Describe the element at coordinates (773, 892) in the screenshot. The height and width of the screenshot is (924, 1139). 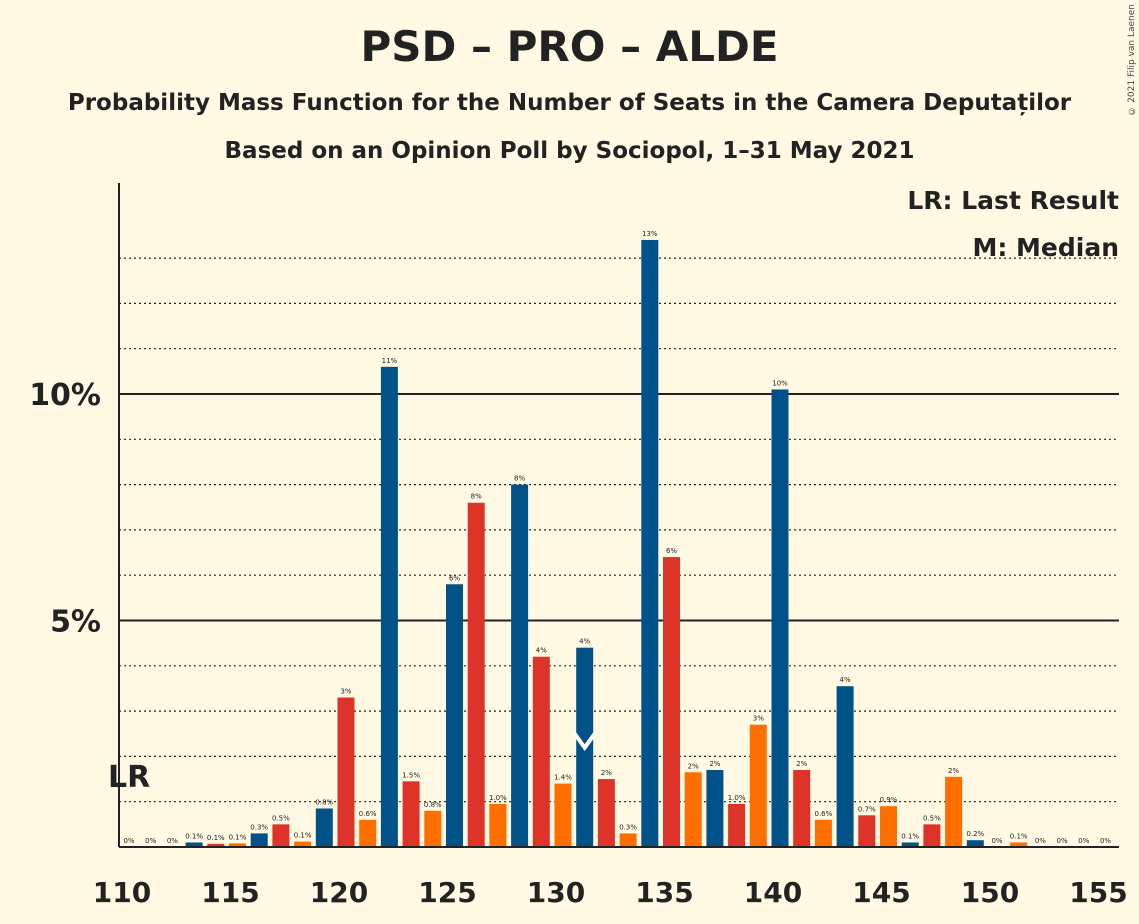
I see `x-tick-label: 140` at that location.